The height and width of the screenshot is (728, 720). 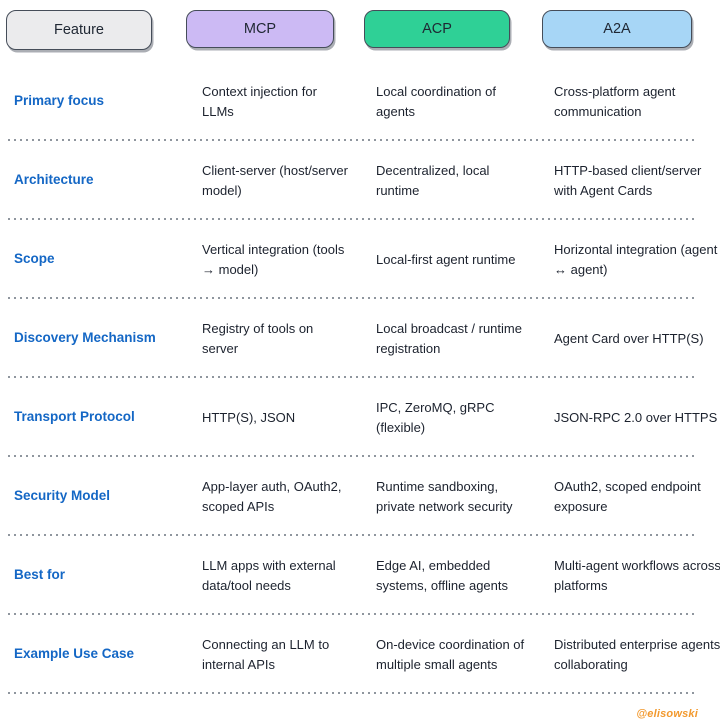 What do you see at coordinates (260, 29) in the screenshot?
I see `column-header-mcp: MCP` at bounding box center [260, 29].